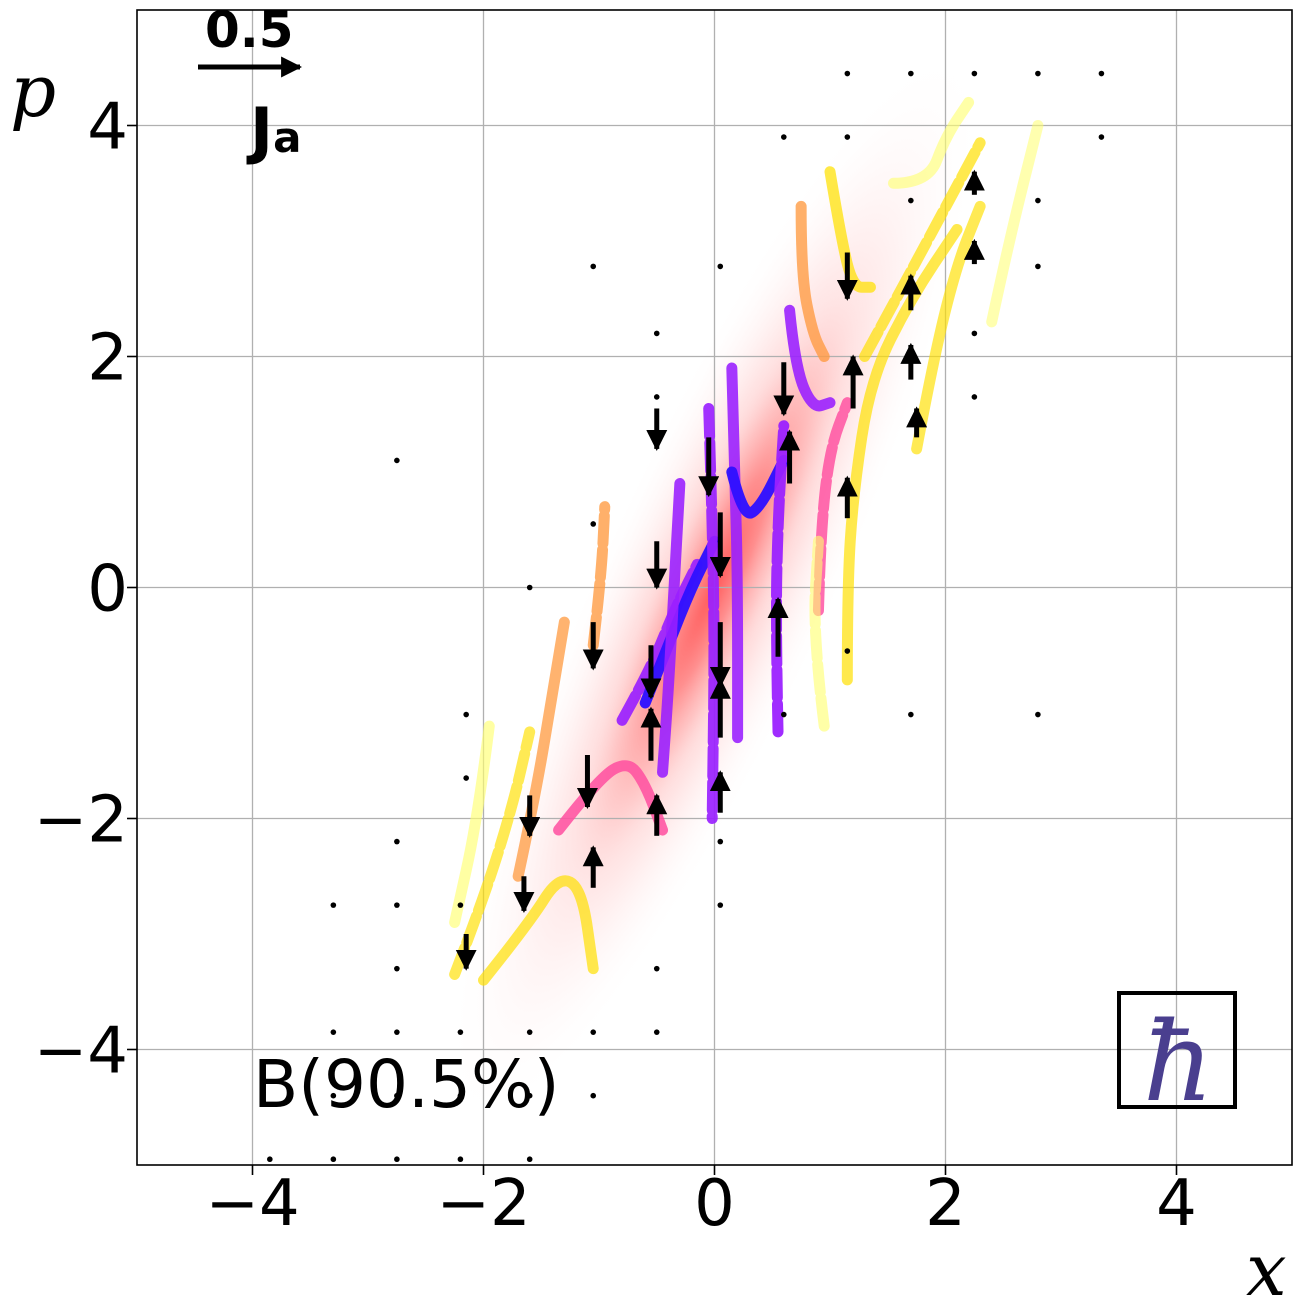  I want to click on y-axis-label: p, so click(33, 91).